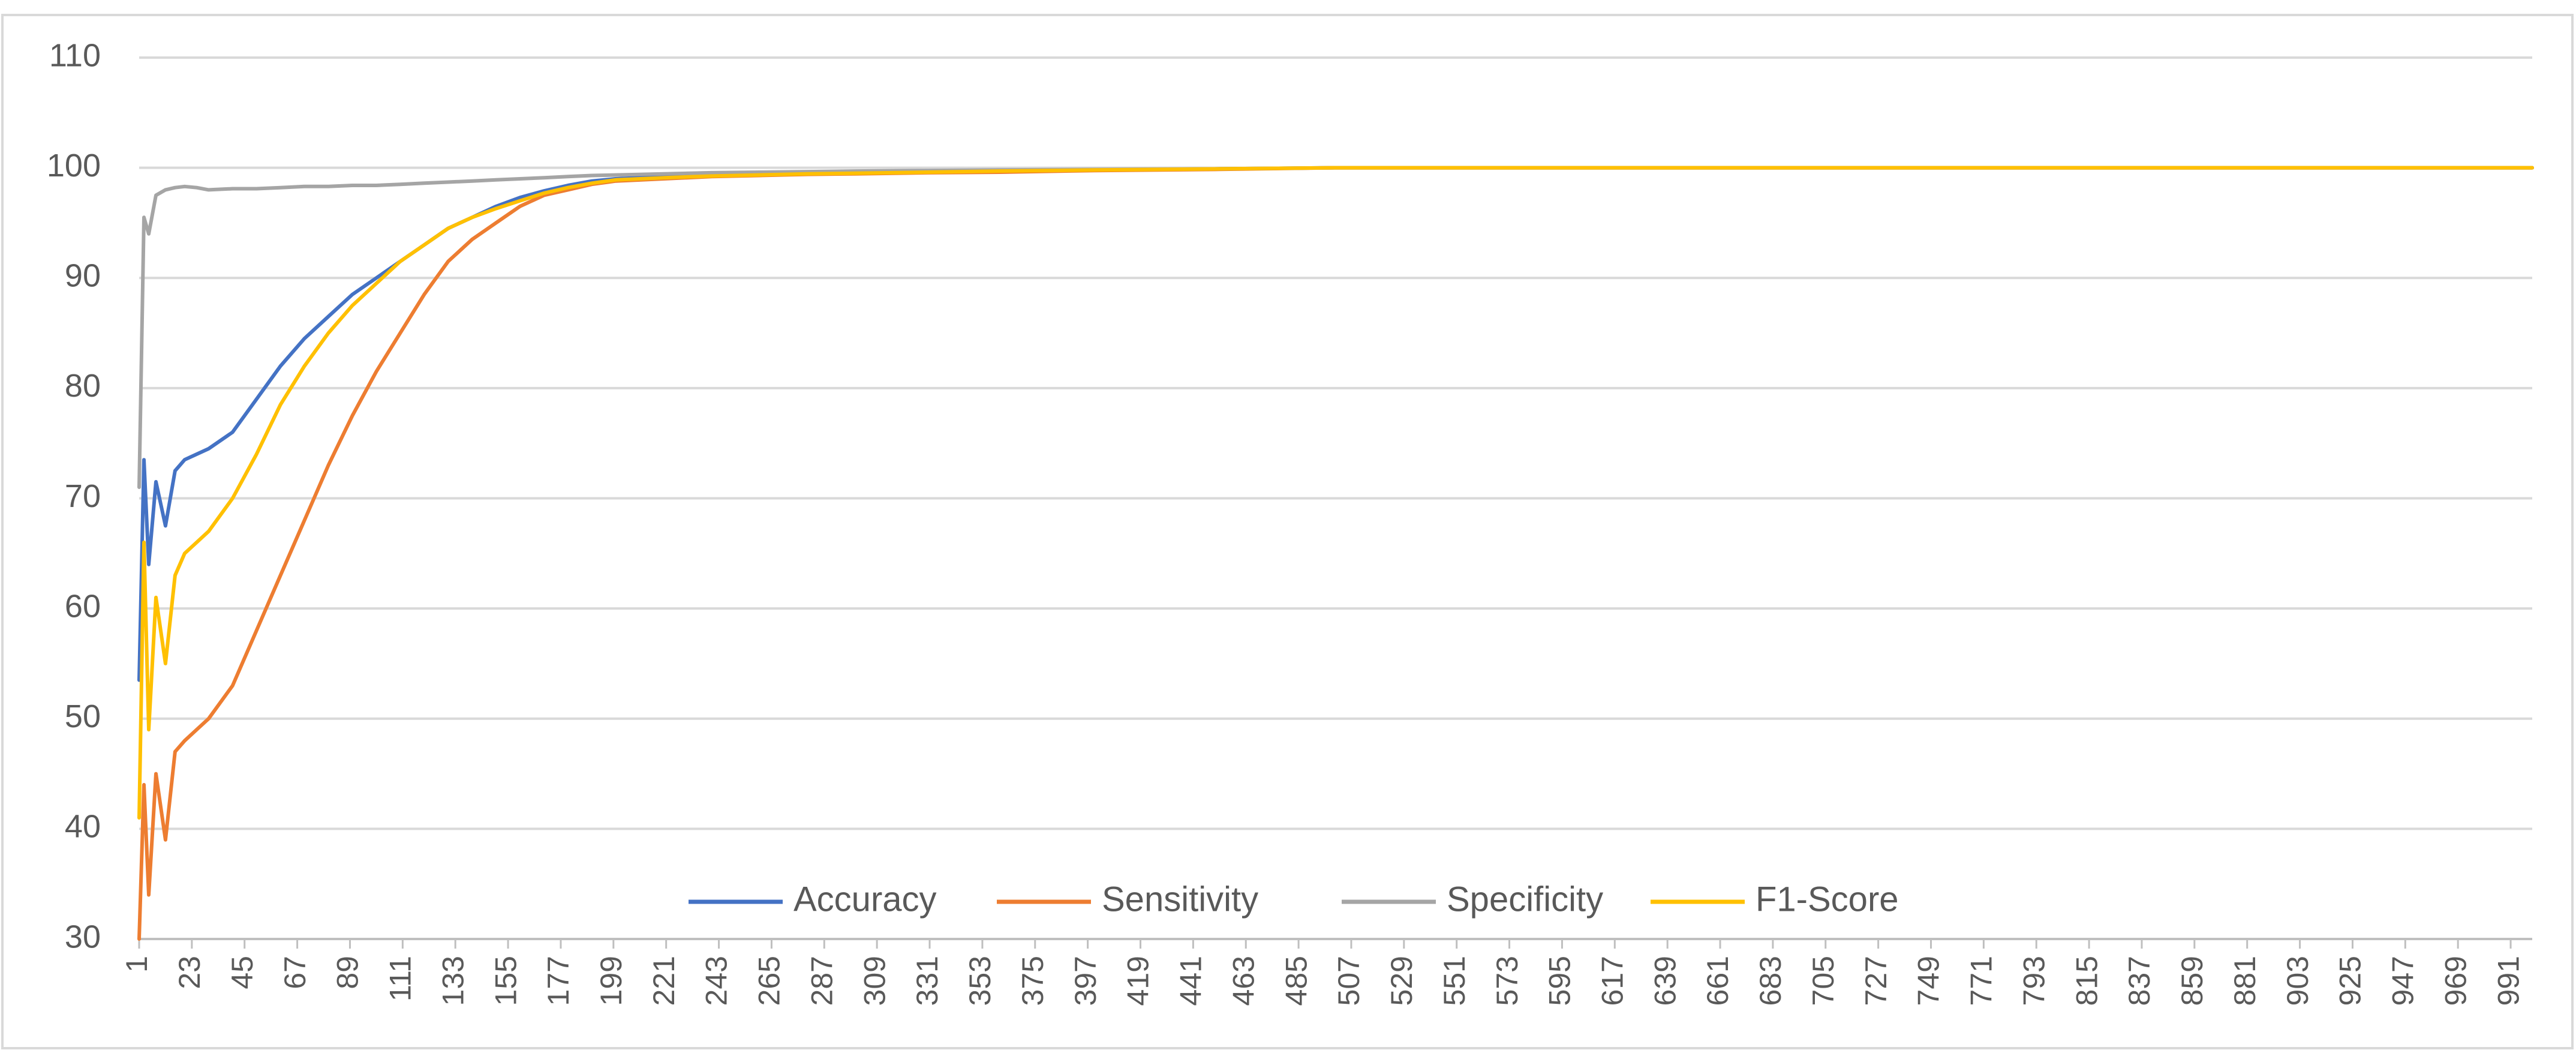 The width and height of the screenshot is (2576, 1053). I want to click on legend-label-specificity: Specificity, so click(1525, 899).